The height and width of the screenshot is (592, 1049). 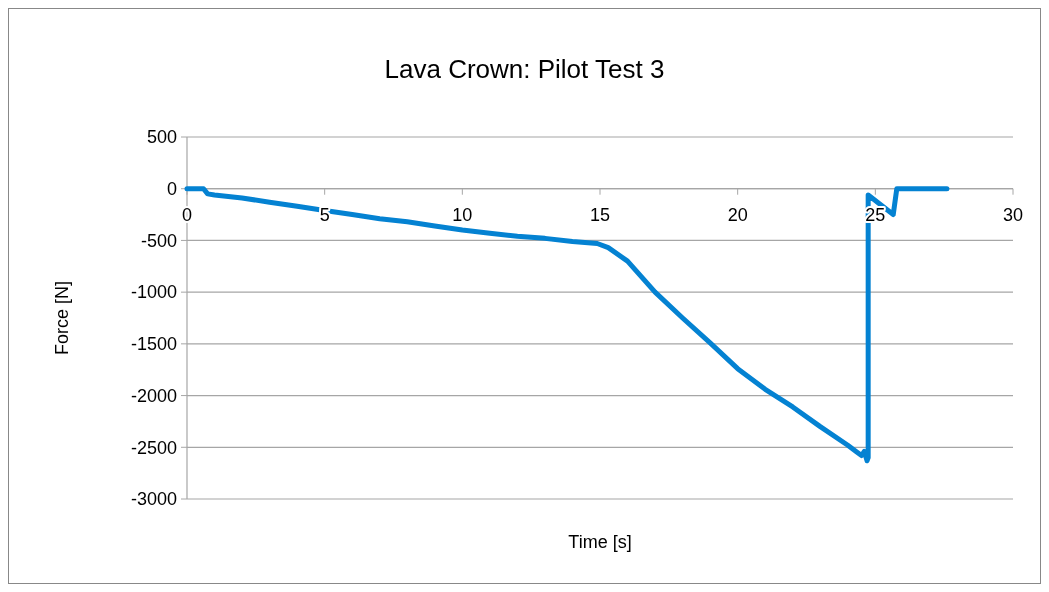 What do you see at coordinates (462, 214) in the screenshot?
I see `x-tick-label: 10` at bounding box center [462, 214].